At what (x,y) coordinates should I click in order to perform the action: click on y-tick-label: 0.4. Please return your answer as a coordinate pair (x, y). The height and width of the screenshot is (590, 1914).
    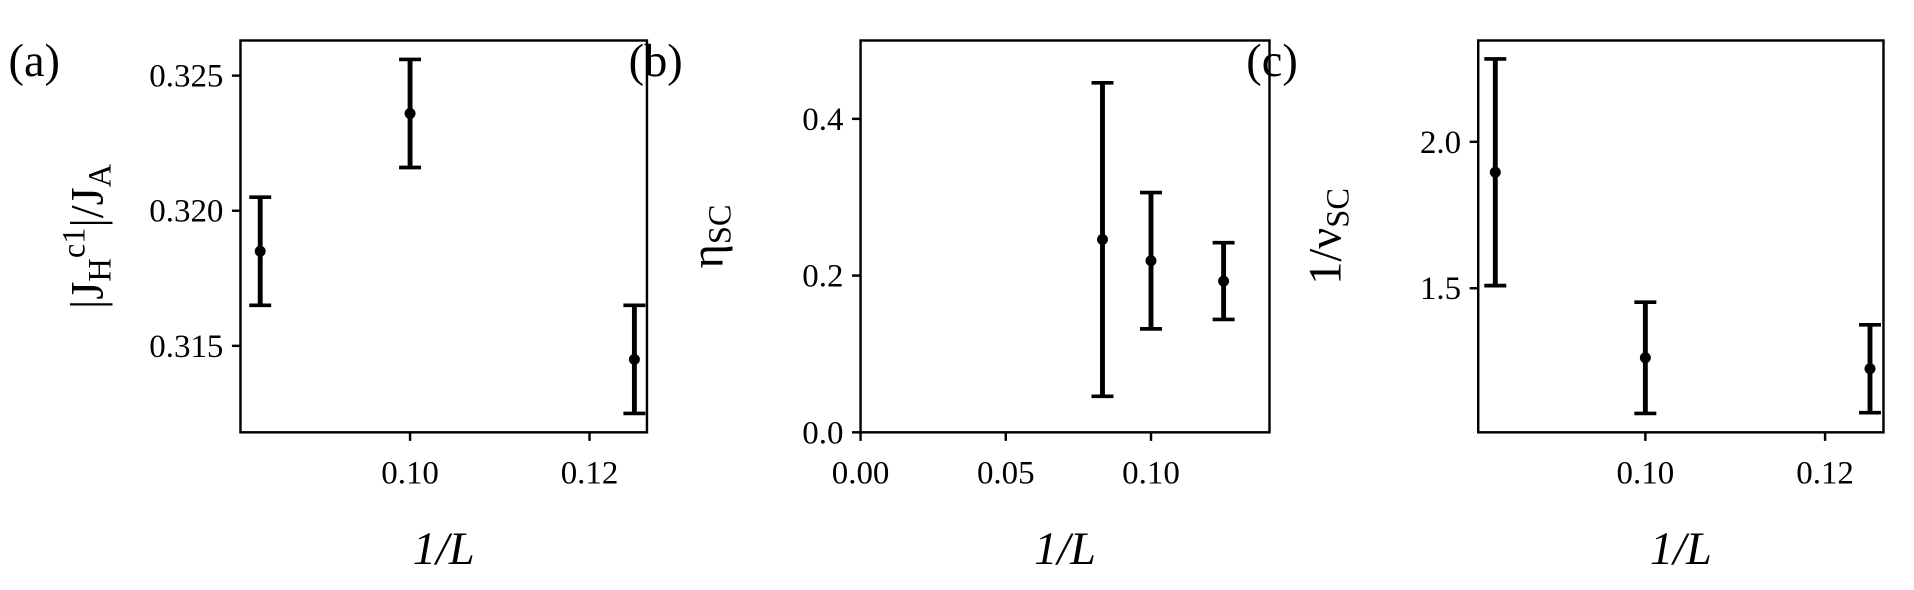
    Looking at the image, I should click on (822, 120).